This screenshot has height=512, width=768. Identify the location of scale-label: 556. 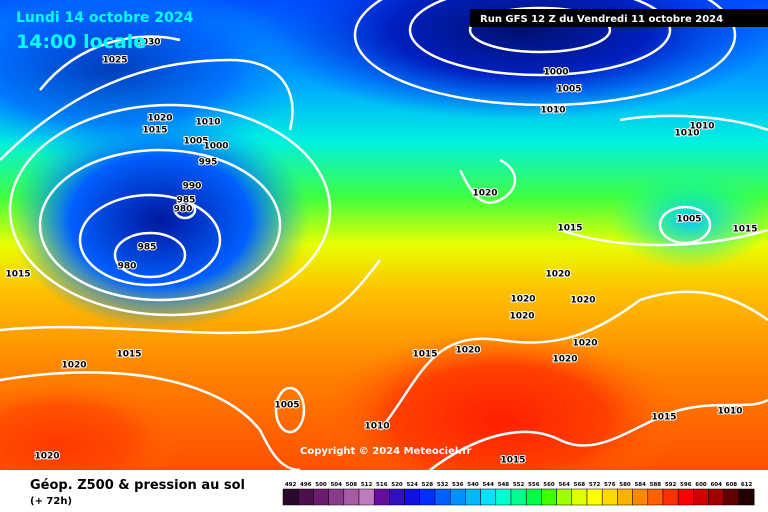
(534, 485).